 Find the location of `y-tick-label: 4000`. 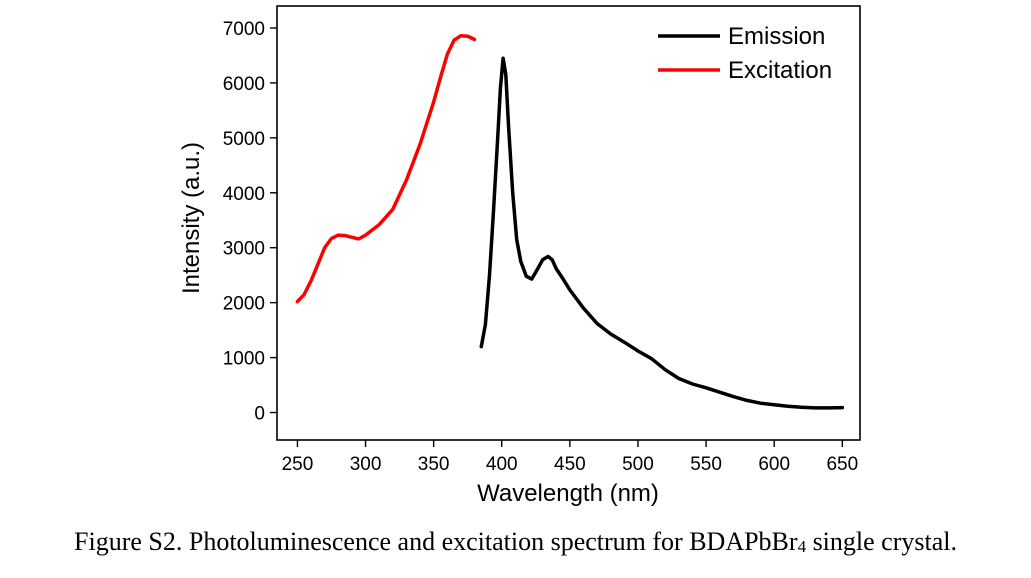

y-tick-label: 4000 is located at coordinates (244, 194).